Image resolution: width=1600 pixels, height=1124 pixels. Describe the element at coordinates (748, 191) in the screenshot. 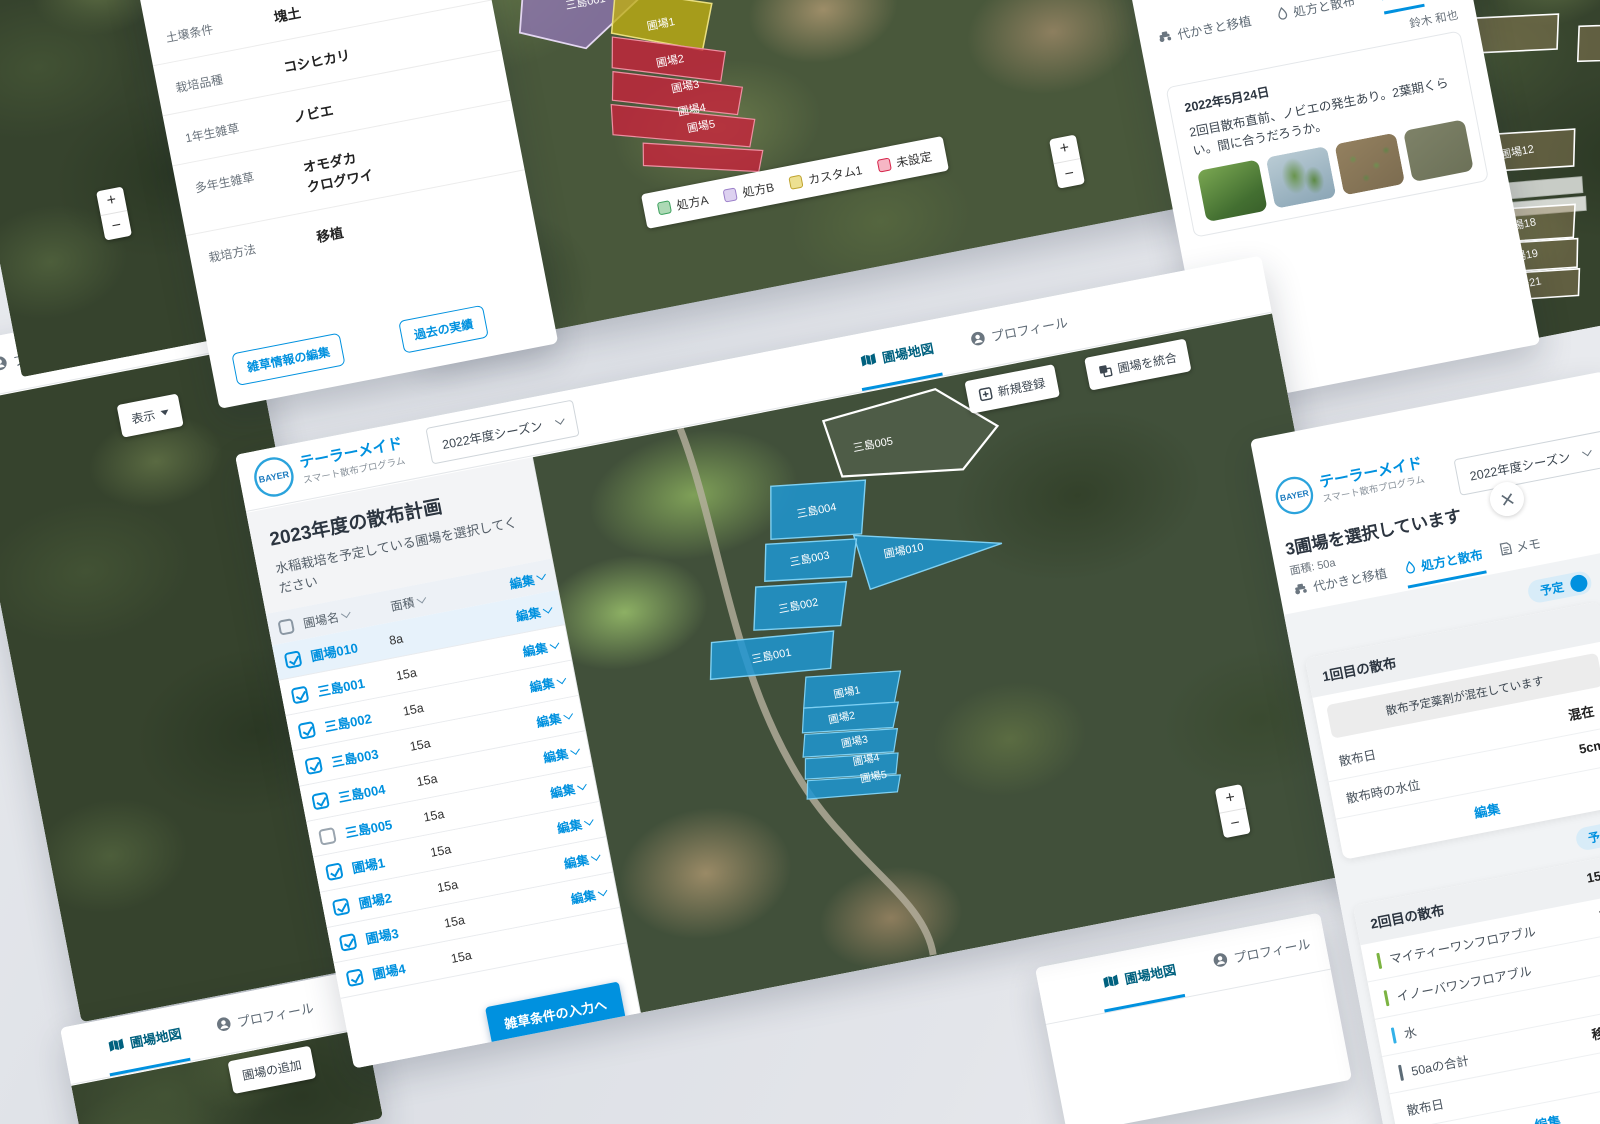

I see `legend-item: 処方B` at that location.